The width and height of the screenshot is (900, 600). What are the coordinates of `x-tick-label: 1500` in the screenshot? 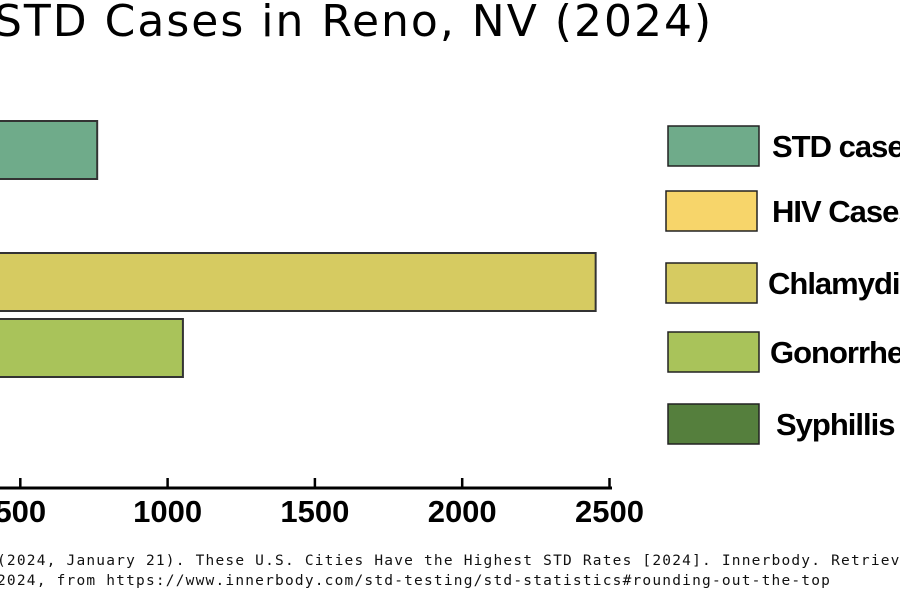 It's located at (314, 511).